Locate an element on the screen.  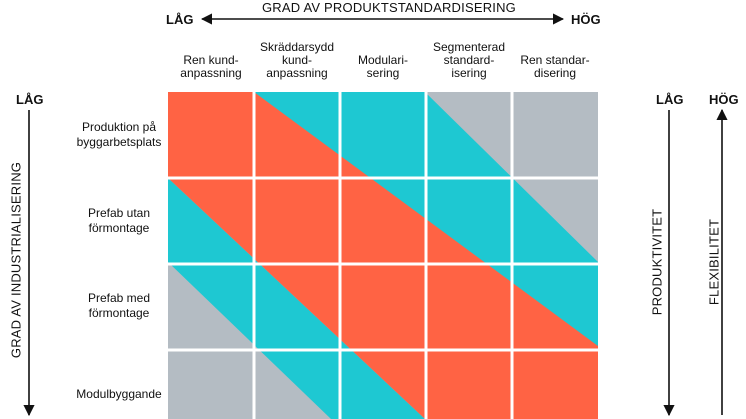
row-header-1: Produktion på byggarbetsplats is located at coordinates (119, 135).